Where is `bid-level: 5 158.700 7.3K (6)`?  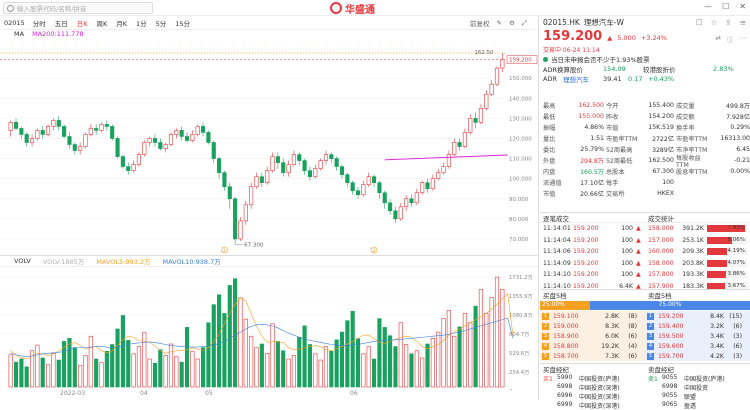
bid-level: 5 158.700 7.3K (6) is located at coordinates (592, 356).